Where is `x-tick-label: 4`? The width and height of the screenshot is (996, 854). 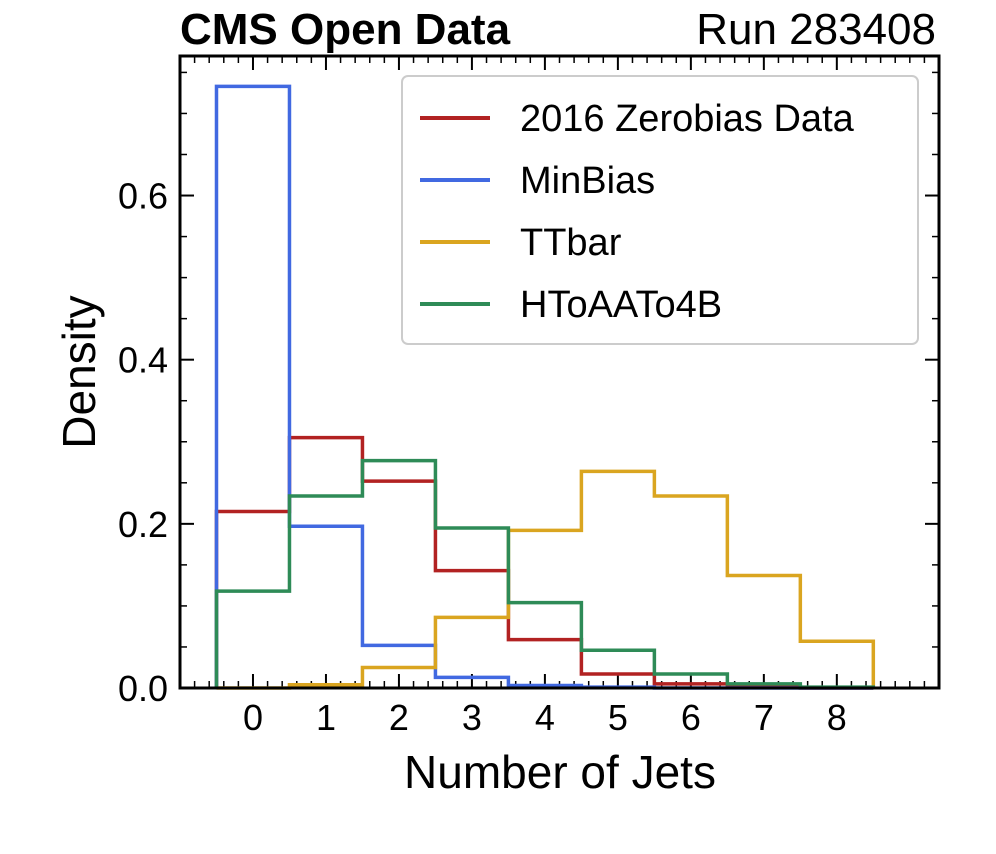
x-tick-label: 4 is located at coordinates (545, 717).